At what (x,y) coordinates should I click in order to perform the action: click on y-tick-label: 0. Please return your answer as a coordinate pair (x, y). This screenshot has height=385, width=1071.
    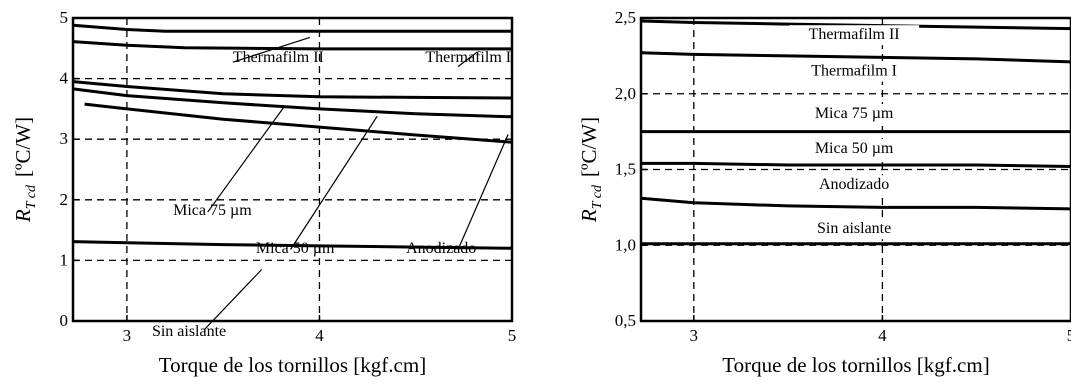
    Looking at the image, I should click on (64, 320).